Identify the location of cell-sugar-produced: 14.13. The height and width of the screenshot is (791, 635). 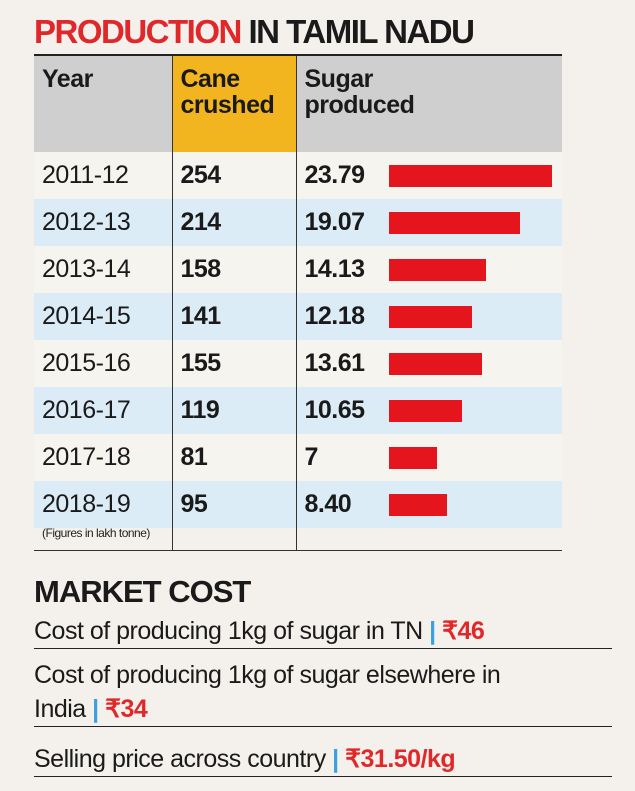
(429, 269).